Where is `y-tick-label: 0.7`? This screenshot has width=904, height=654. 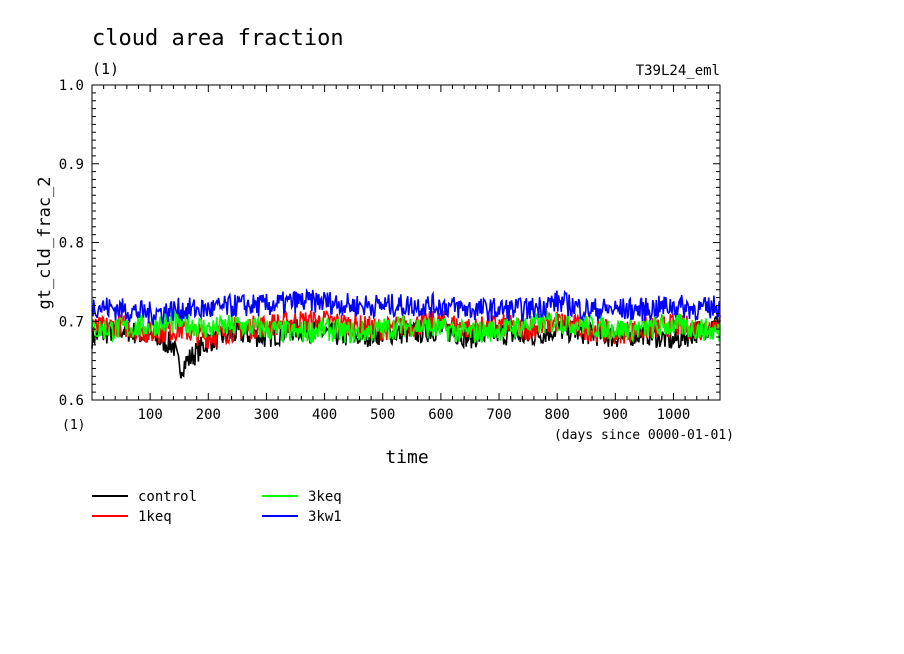 y-tick-label: 0.7 is located at coordinates (71, 322).